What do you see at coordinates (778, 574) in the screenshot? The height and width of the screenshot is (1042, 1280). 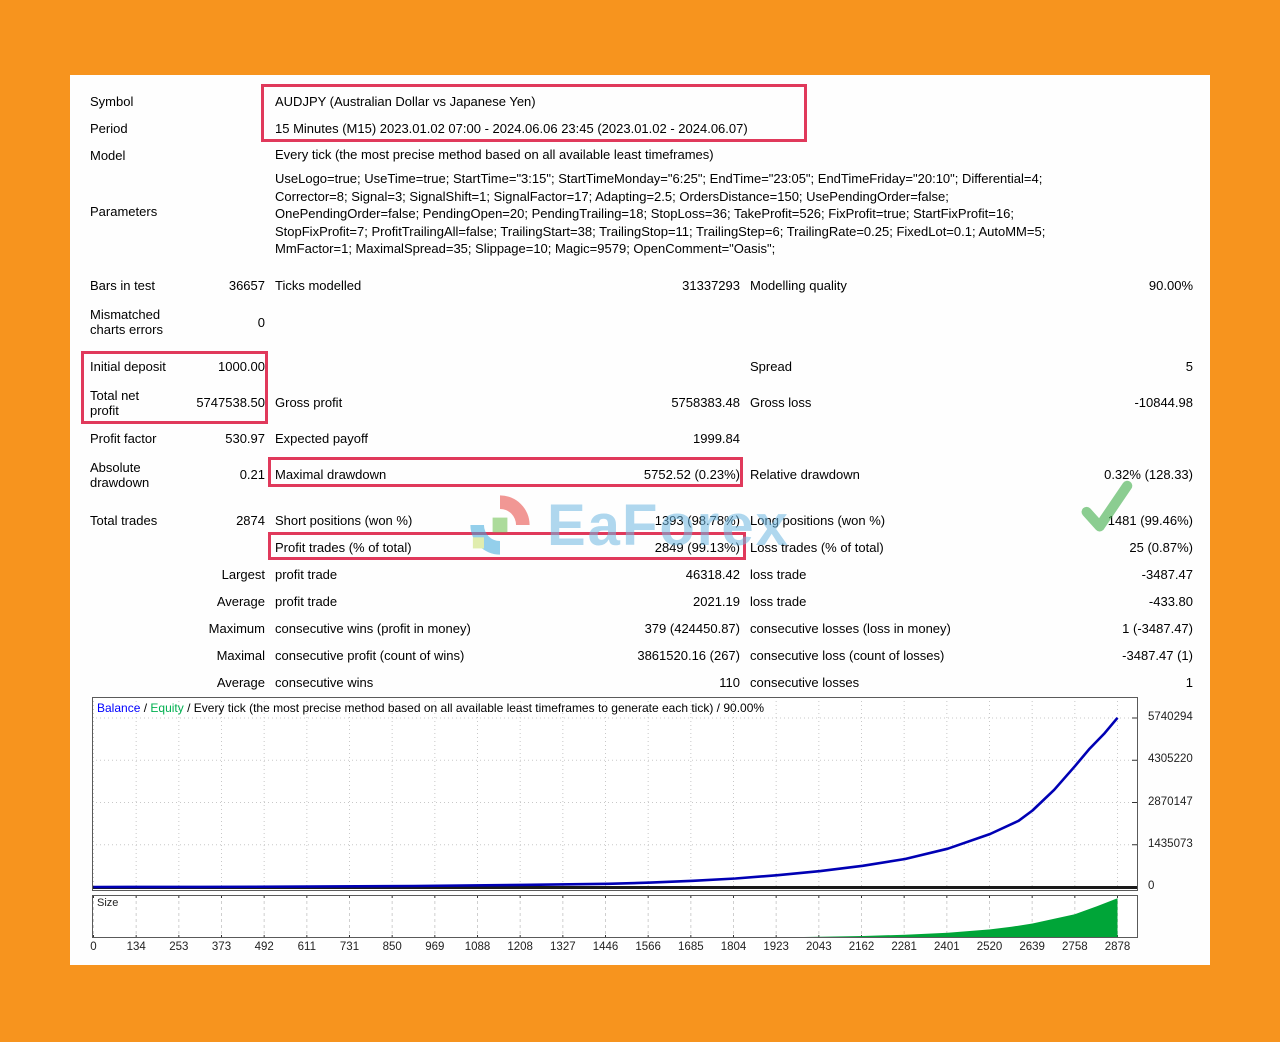 I see `stat-label-3: loss trade` at bounding box center [778, 574].